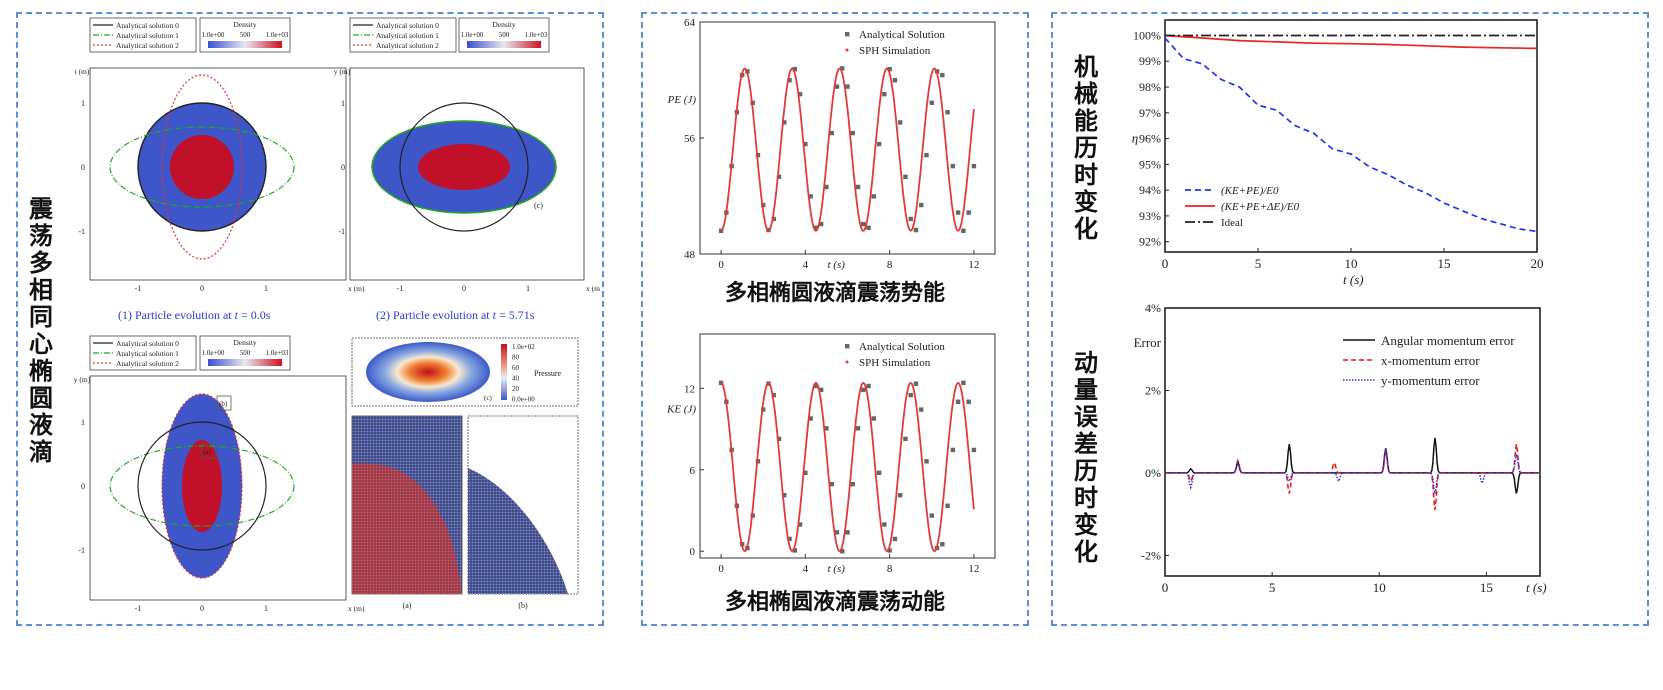  I want to click on fig3-zoom-box-a, so click(209, 451).